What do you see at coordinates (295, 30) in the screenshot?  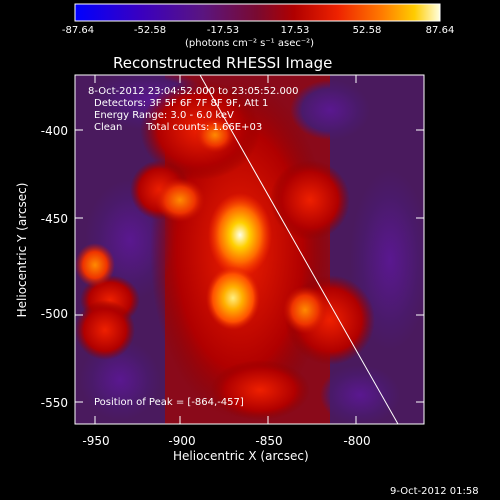 I see `colorbar-tick: 17.53` at bounding box center [295, 30].